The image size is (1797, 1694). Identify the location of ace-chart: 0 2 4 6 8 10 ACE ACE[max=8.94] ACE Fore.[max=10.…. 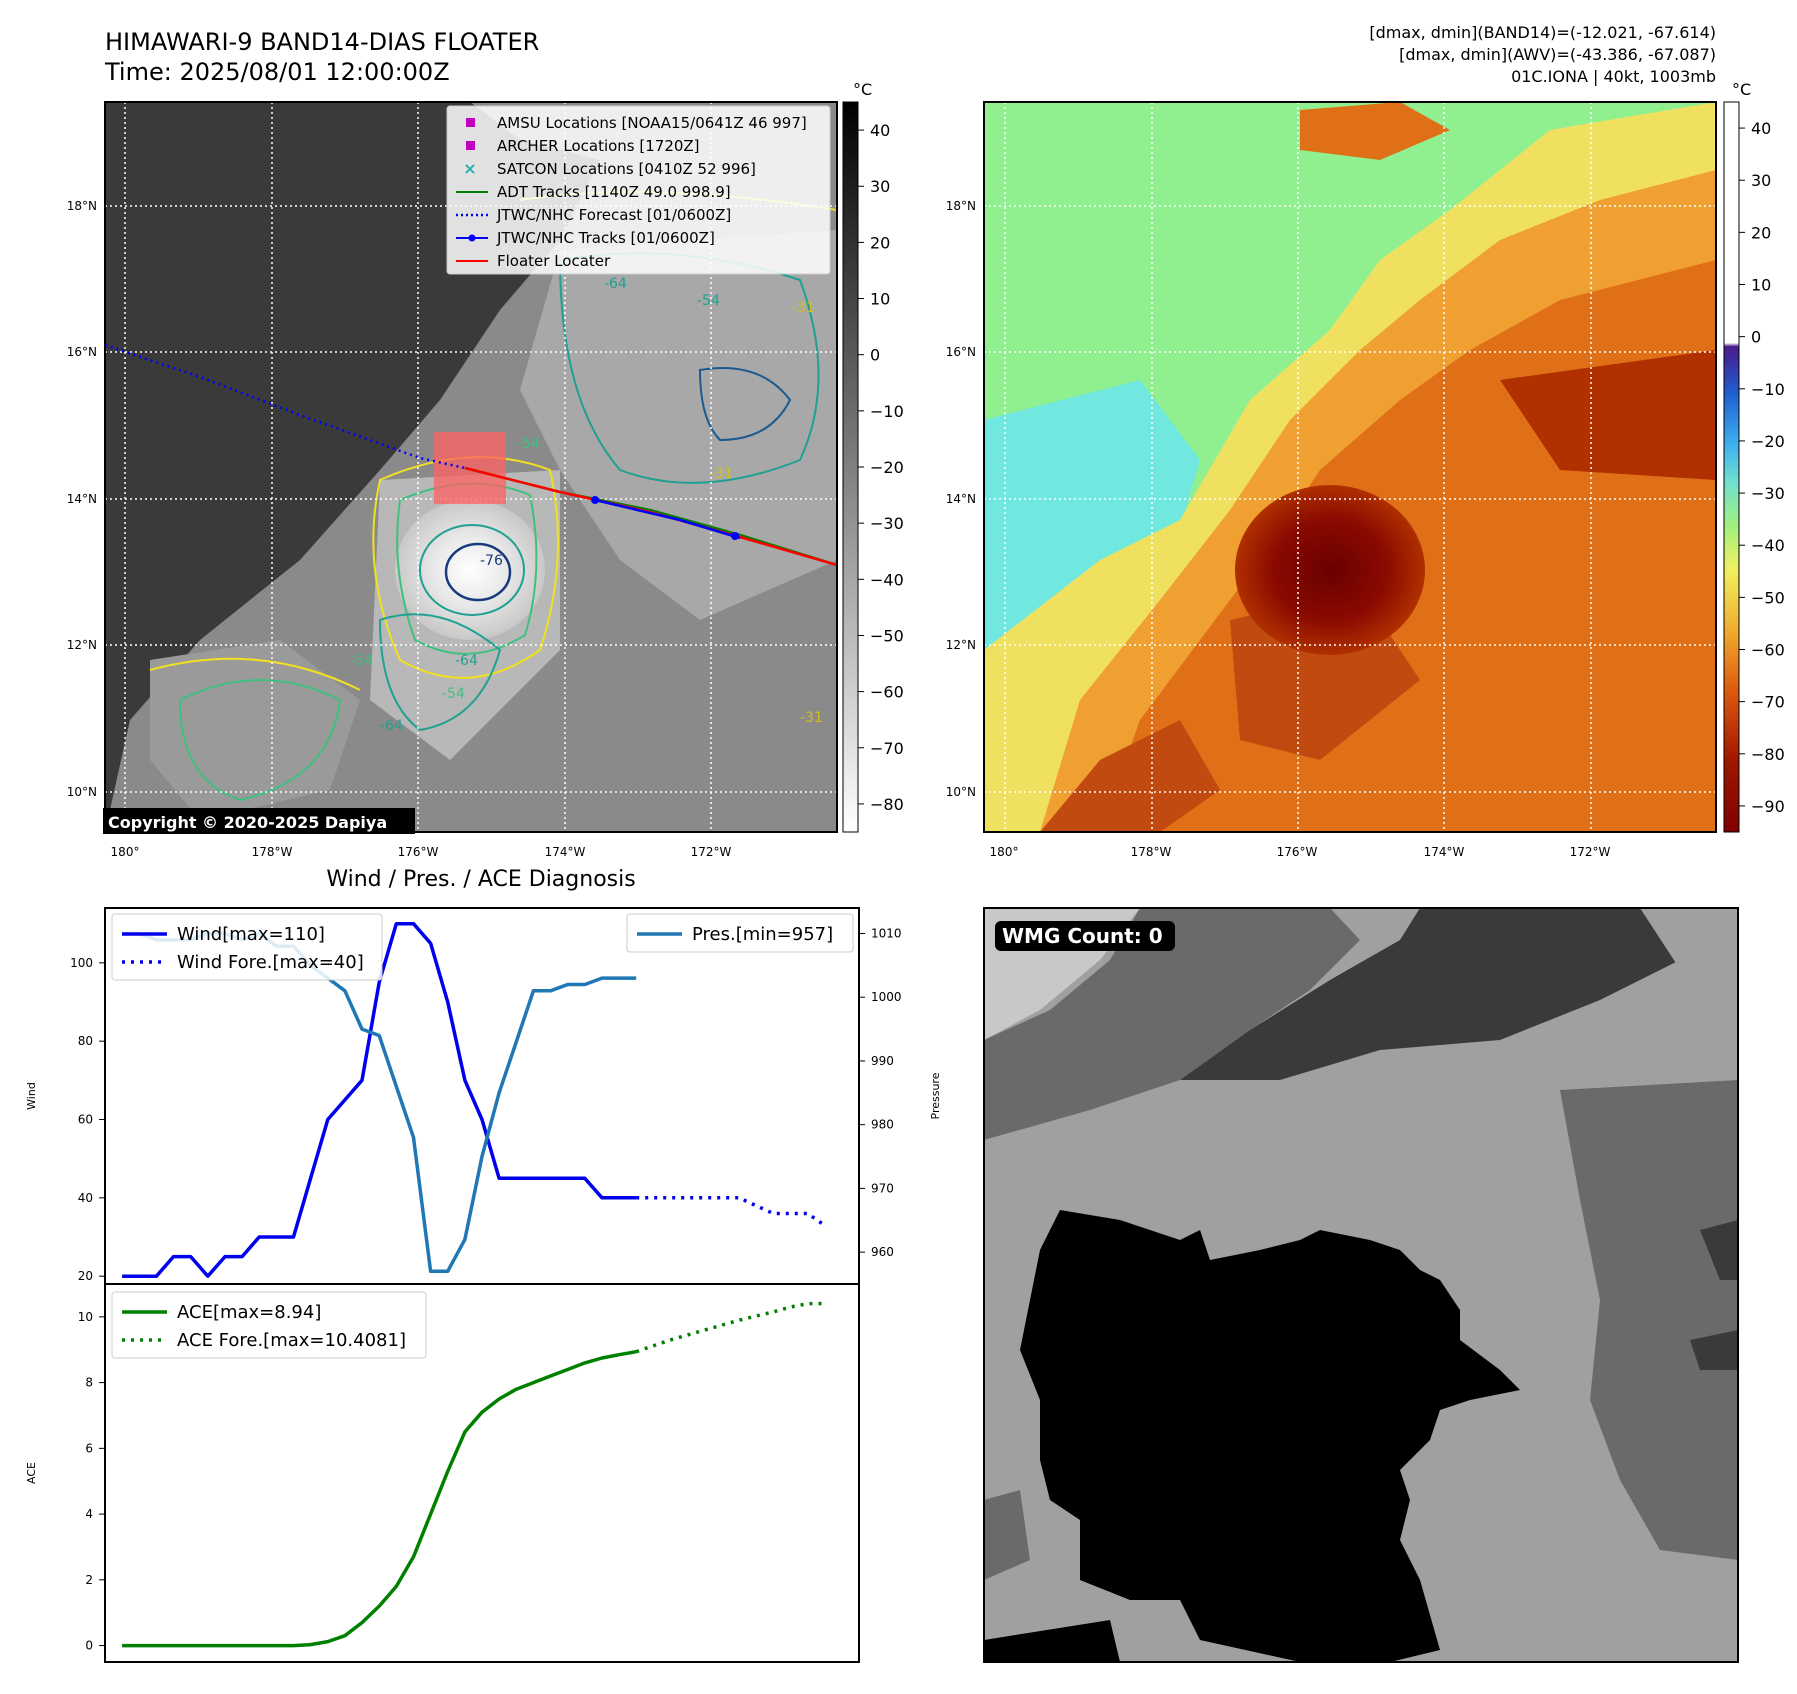
(442, 1473).